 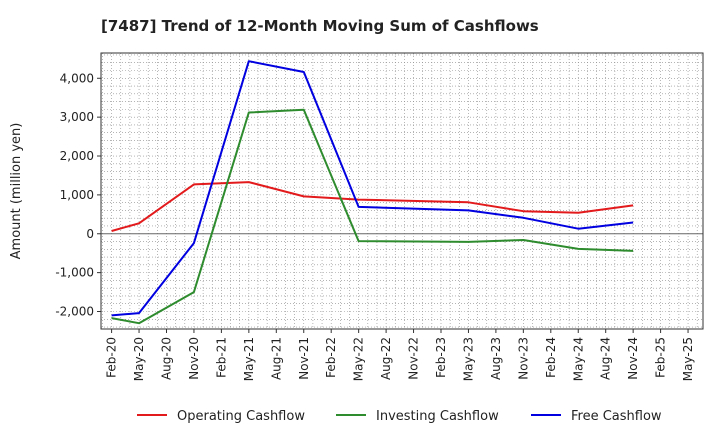 What do you see at coordinates (359, 359) in the screenshot?
I see `x-tick-label: May-22` at bounding box center [359, 359].